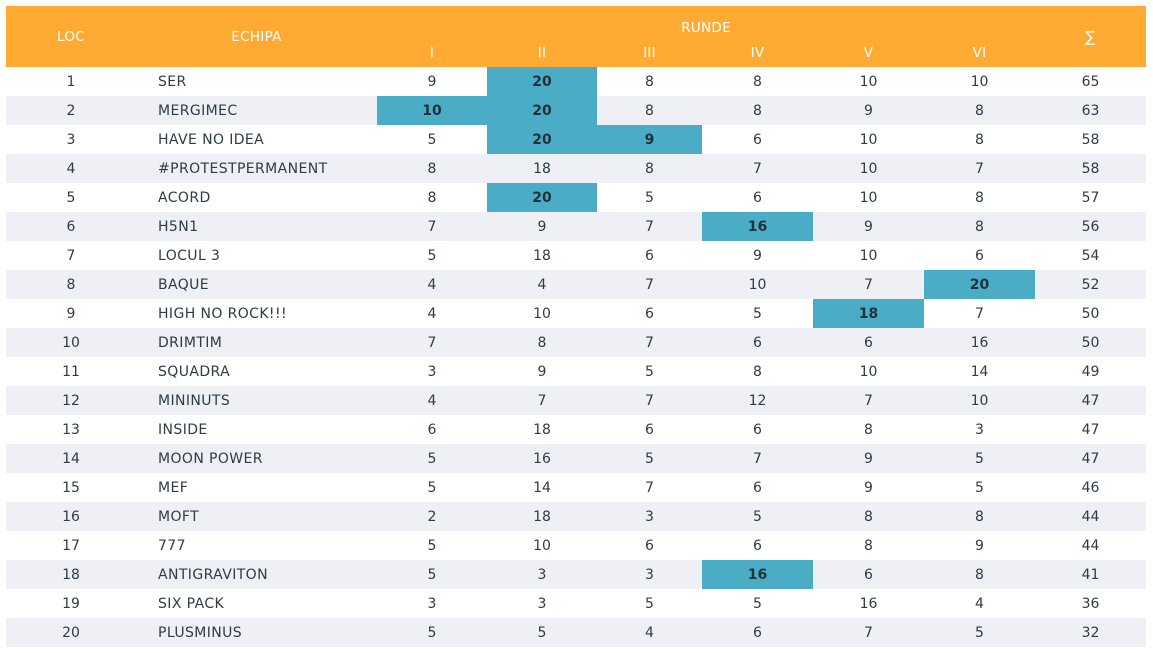 This screenshot has width=1153, height=653. I want to click on rank-cell: 14, so click(71, 458).